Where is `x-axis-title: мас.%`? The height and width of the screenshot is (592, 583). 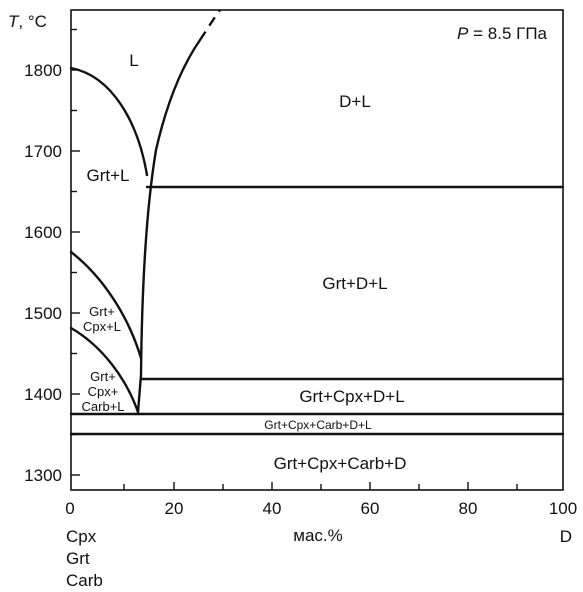 x-axis-title: мас.% is located at coordinates (317, 535).